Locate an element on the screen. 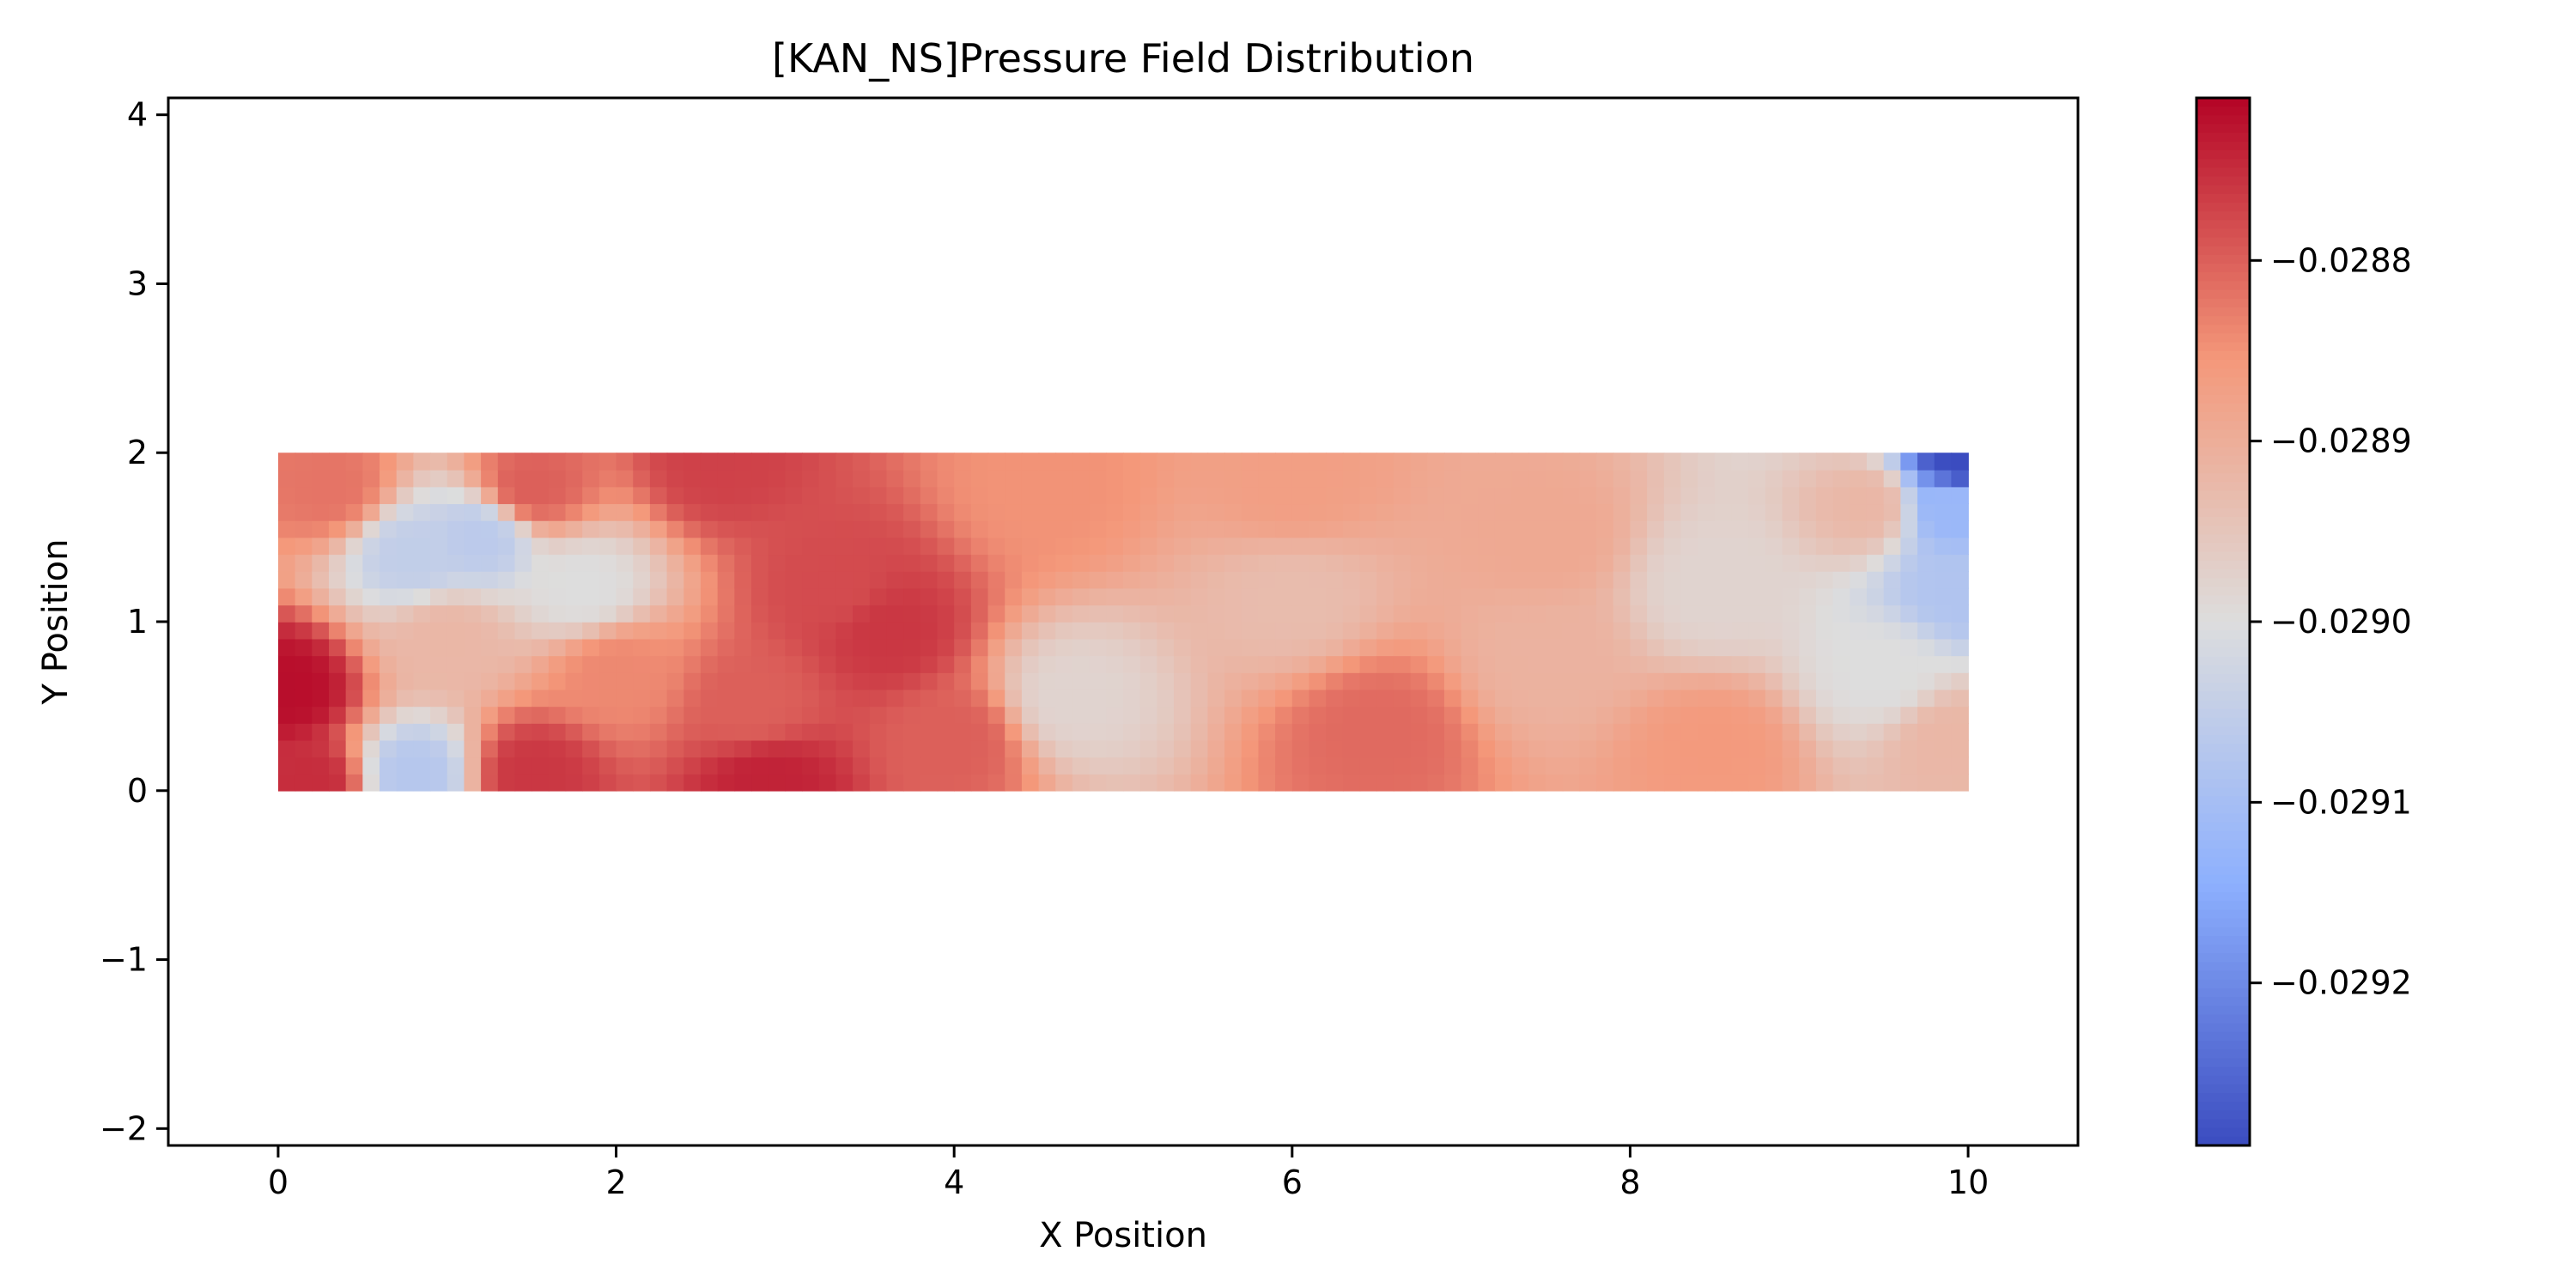 The width and height of the screenshot is (2576, 1288). y-tick-label: 4 is located at coordinates (137, 115).